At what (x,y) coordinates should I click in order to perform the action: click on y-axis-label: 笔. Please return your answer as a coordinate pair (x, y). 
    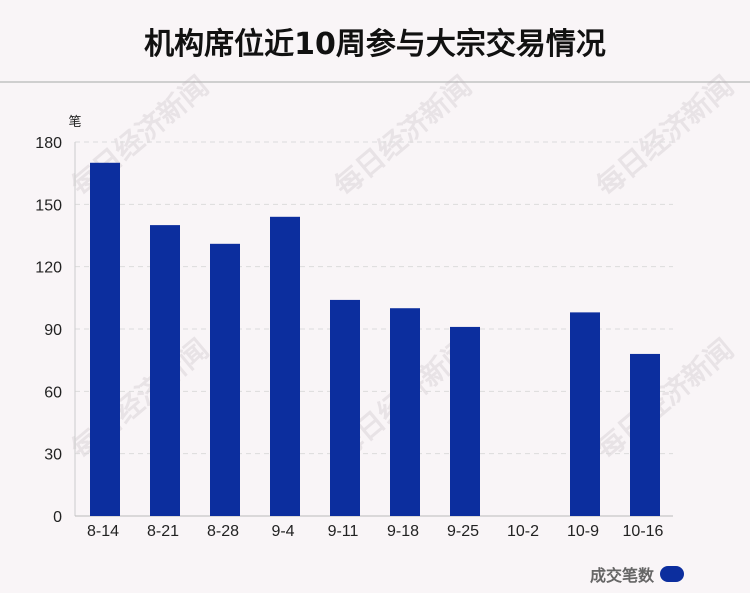
    Looking at the image, I should click on (74, 122).